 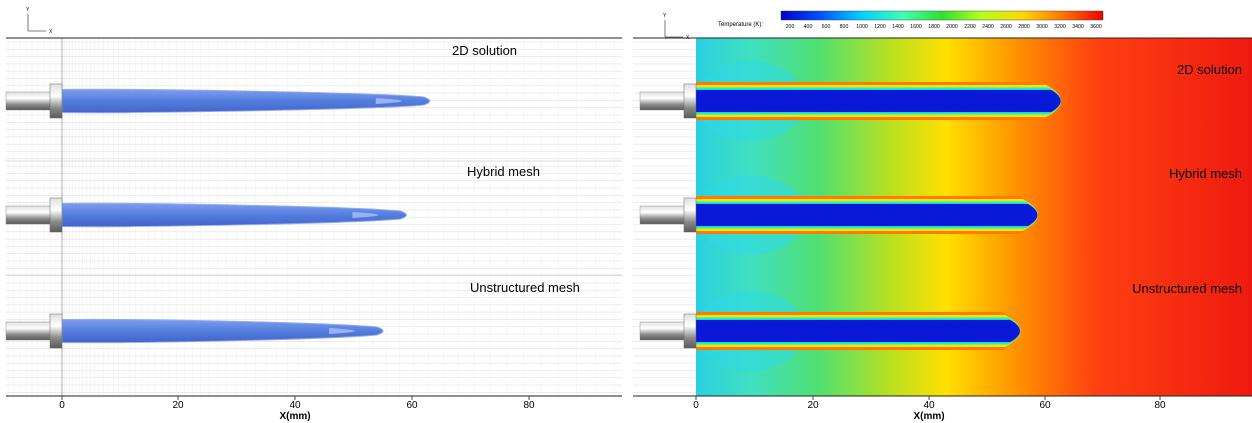 What do you see at coordinates (178, 405) in the screenshot?
I see `left-tick-20: 20` at bounding box center [178, 405].